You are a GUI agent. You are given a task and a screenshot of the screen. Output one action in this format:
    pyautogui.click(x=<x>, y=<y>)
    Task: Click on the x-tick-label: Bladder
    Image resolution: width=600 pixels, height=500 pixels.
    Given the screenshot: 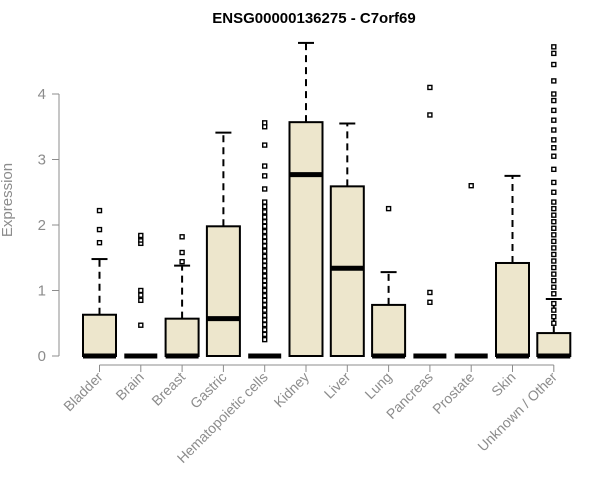 What is the action you would take?
    pyautogui.click(x=83, y=392)
    